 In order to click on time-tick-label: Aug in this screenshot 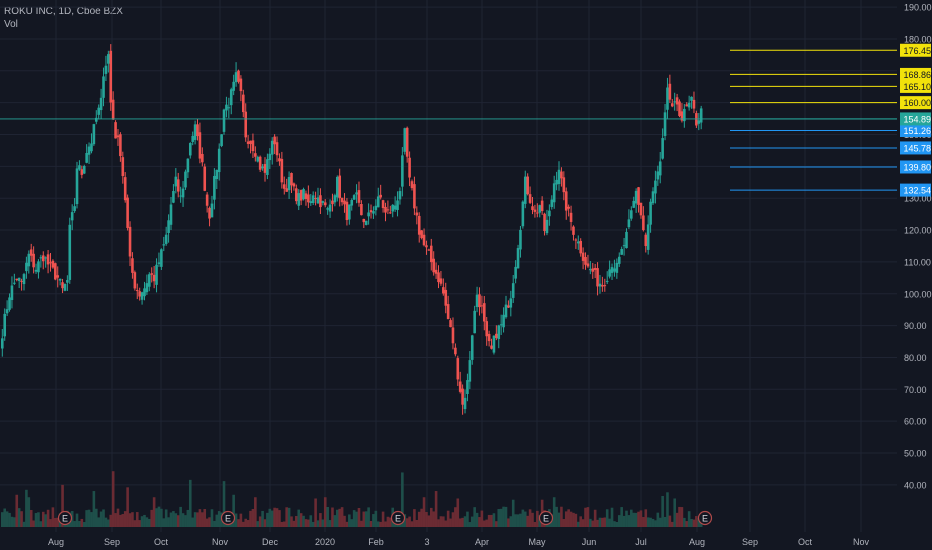, I will do `click(56, 542)`.